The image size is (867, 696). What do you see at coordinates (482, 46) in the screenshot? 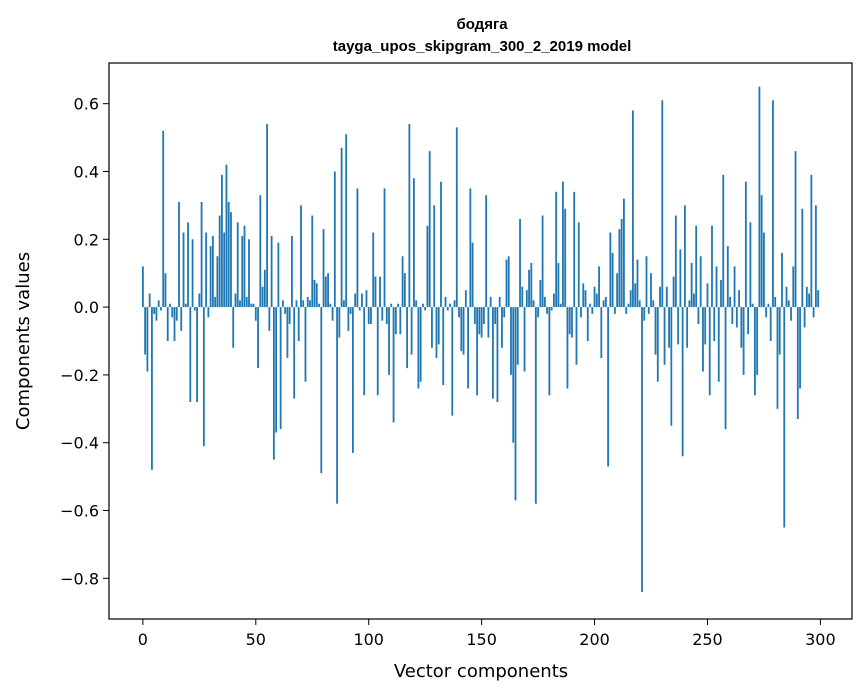
I see `chart-subtitle: tayga_upos_skipgram_300_2_2019 model` at bounding box center [482, 46].